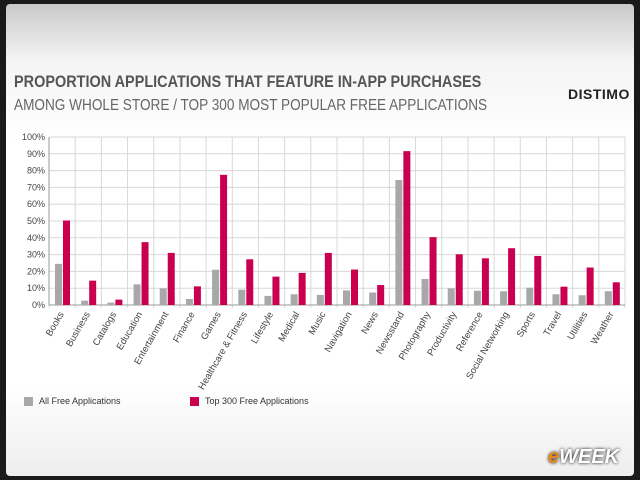 The height and width of the screenshot is (480, 640). I want to click on x-tick-label: Weather, so click(602, 328).